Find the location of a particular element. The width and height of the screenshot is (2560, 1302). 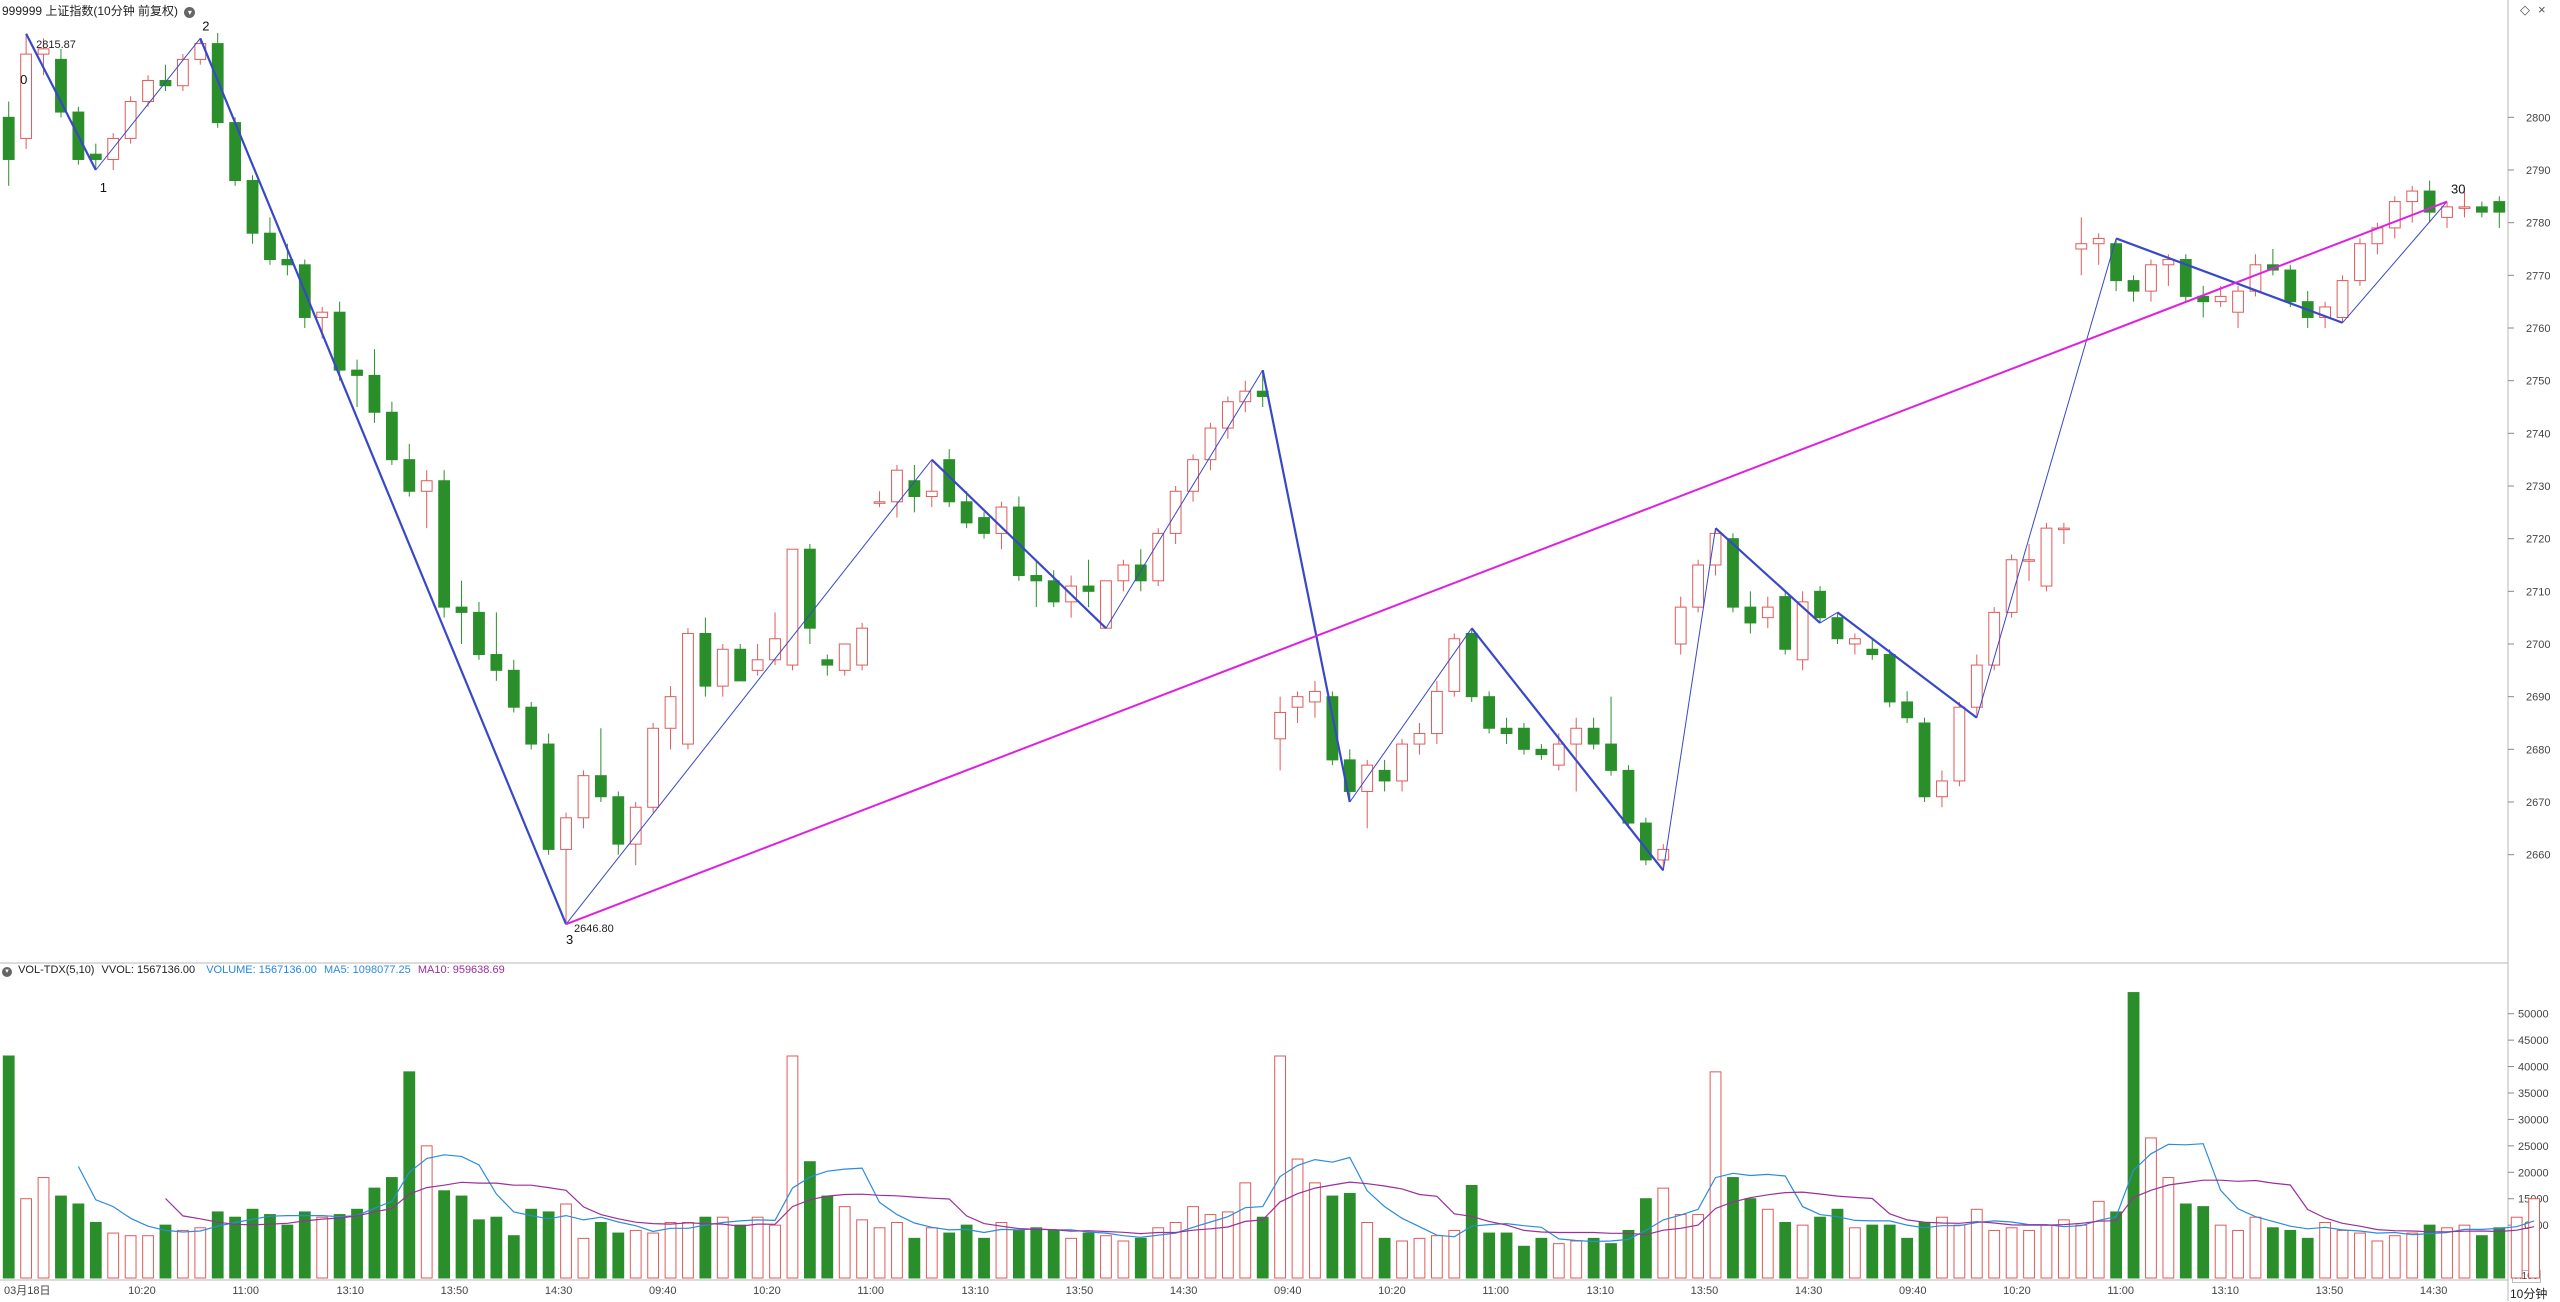

time-tick-label: 10:20 is located at coordinates (142, 1291).